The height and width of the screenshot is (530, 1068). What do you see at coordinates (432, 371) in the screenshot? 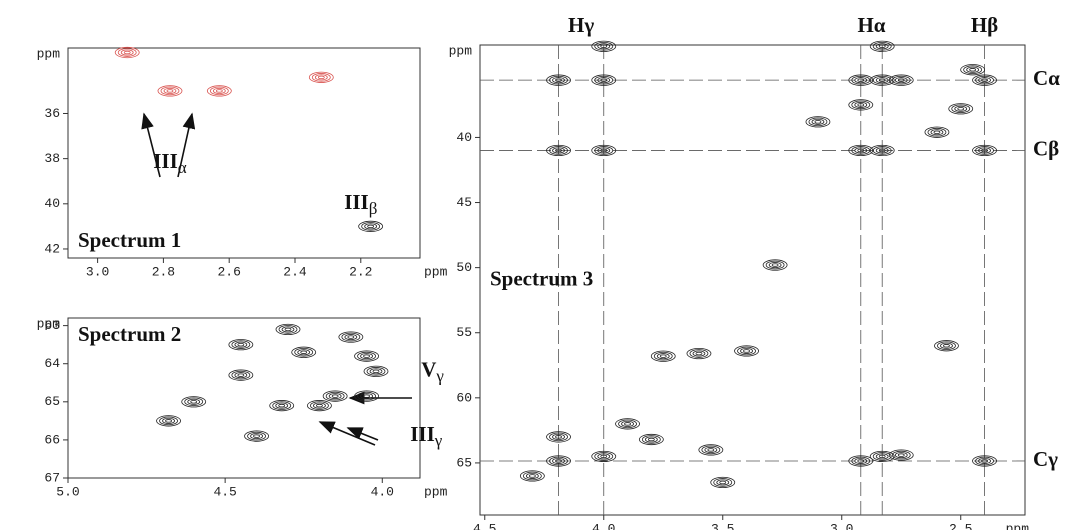
I see `annotation: Vγ` at bounding box center [432, 371].